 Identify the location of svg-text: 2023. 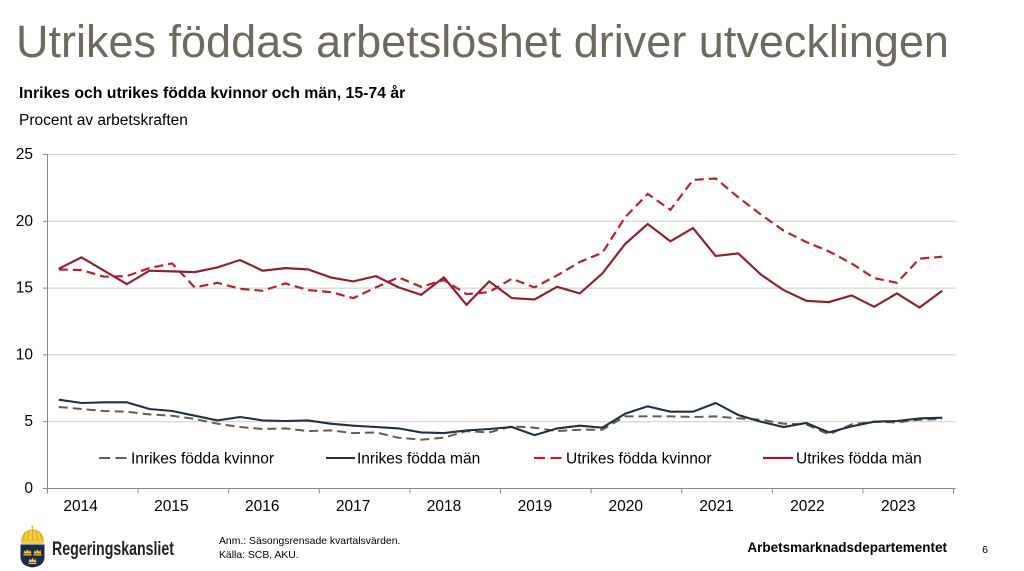
(898, 506).